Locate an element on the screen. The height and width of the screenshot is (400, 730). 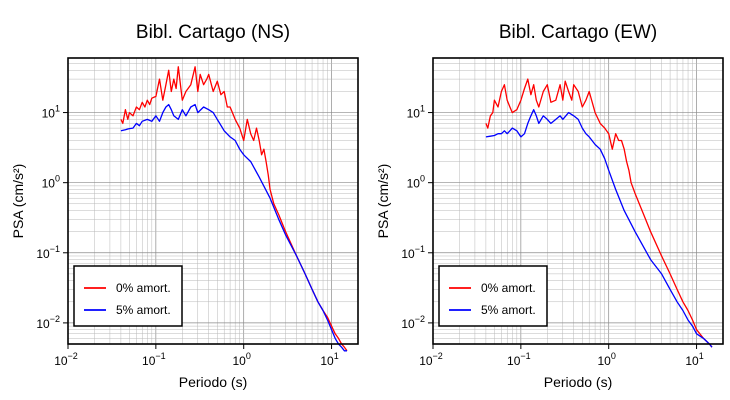
chart-title: Bibl. Cartago (NS) is located at coordinates (213, 32).